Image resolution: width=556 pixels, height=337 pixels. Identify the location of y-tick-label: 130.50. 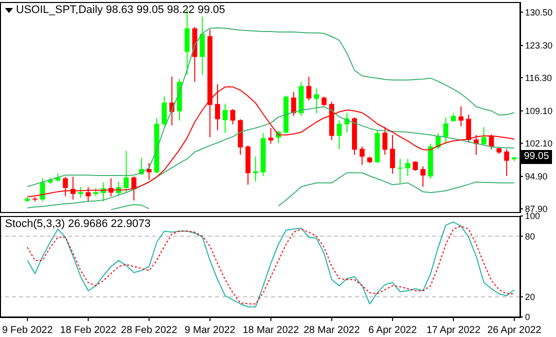
(539, 12).